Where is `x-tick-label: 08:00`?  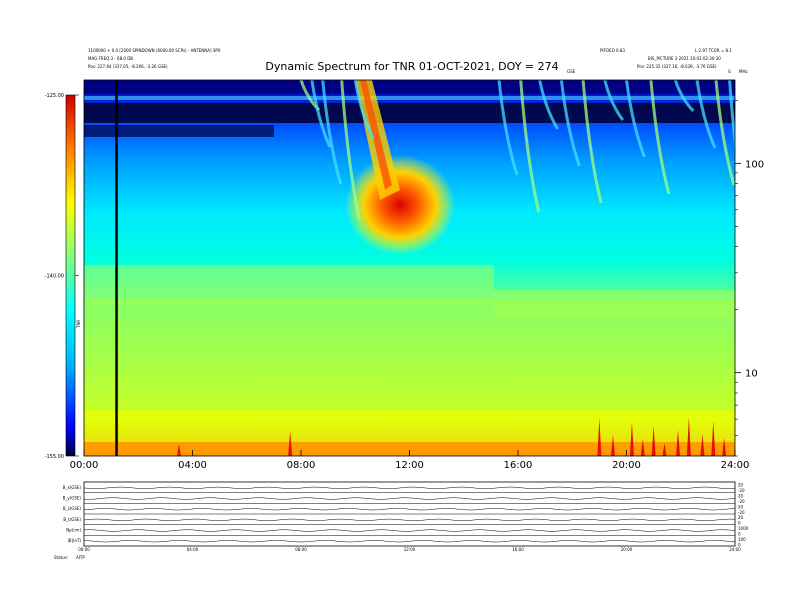 x-tick-label: 08:00 is located at coordinates (301, 465).